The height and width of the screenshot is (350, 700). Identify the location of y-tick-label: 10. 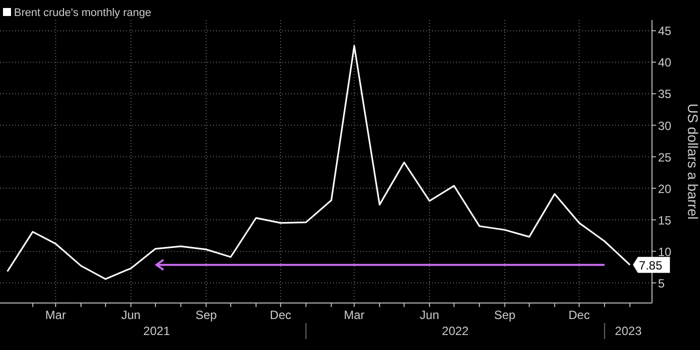
(665, 251).